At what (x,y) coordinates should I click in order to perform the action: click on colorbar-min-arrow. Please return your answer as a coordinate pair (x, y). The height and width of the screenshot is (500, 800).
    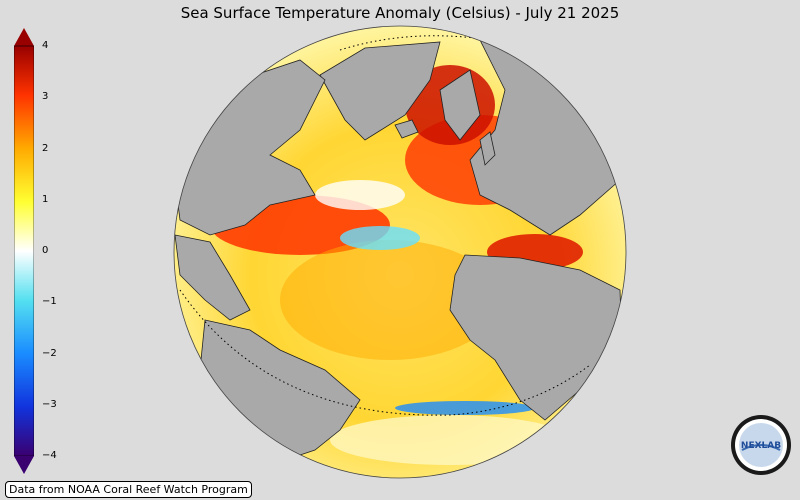
    Looking at the image, I should click on (24, 465).